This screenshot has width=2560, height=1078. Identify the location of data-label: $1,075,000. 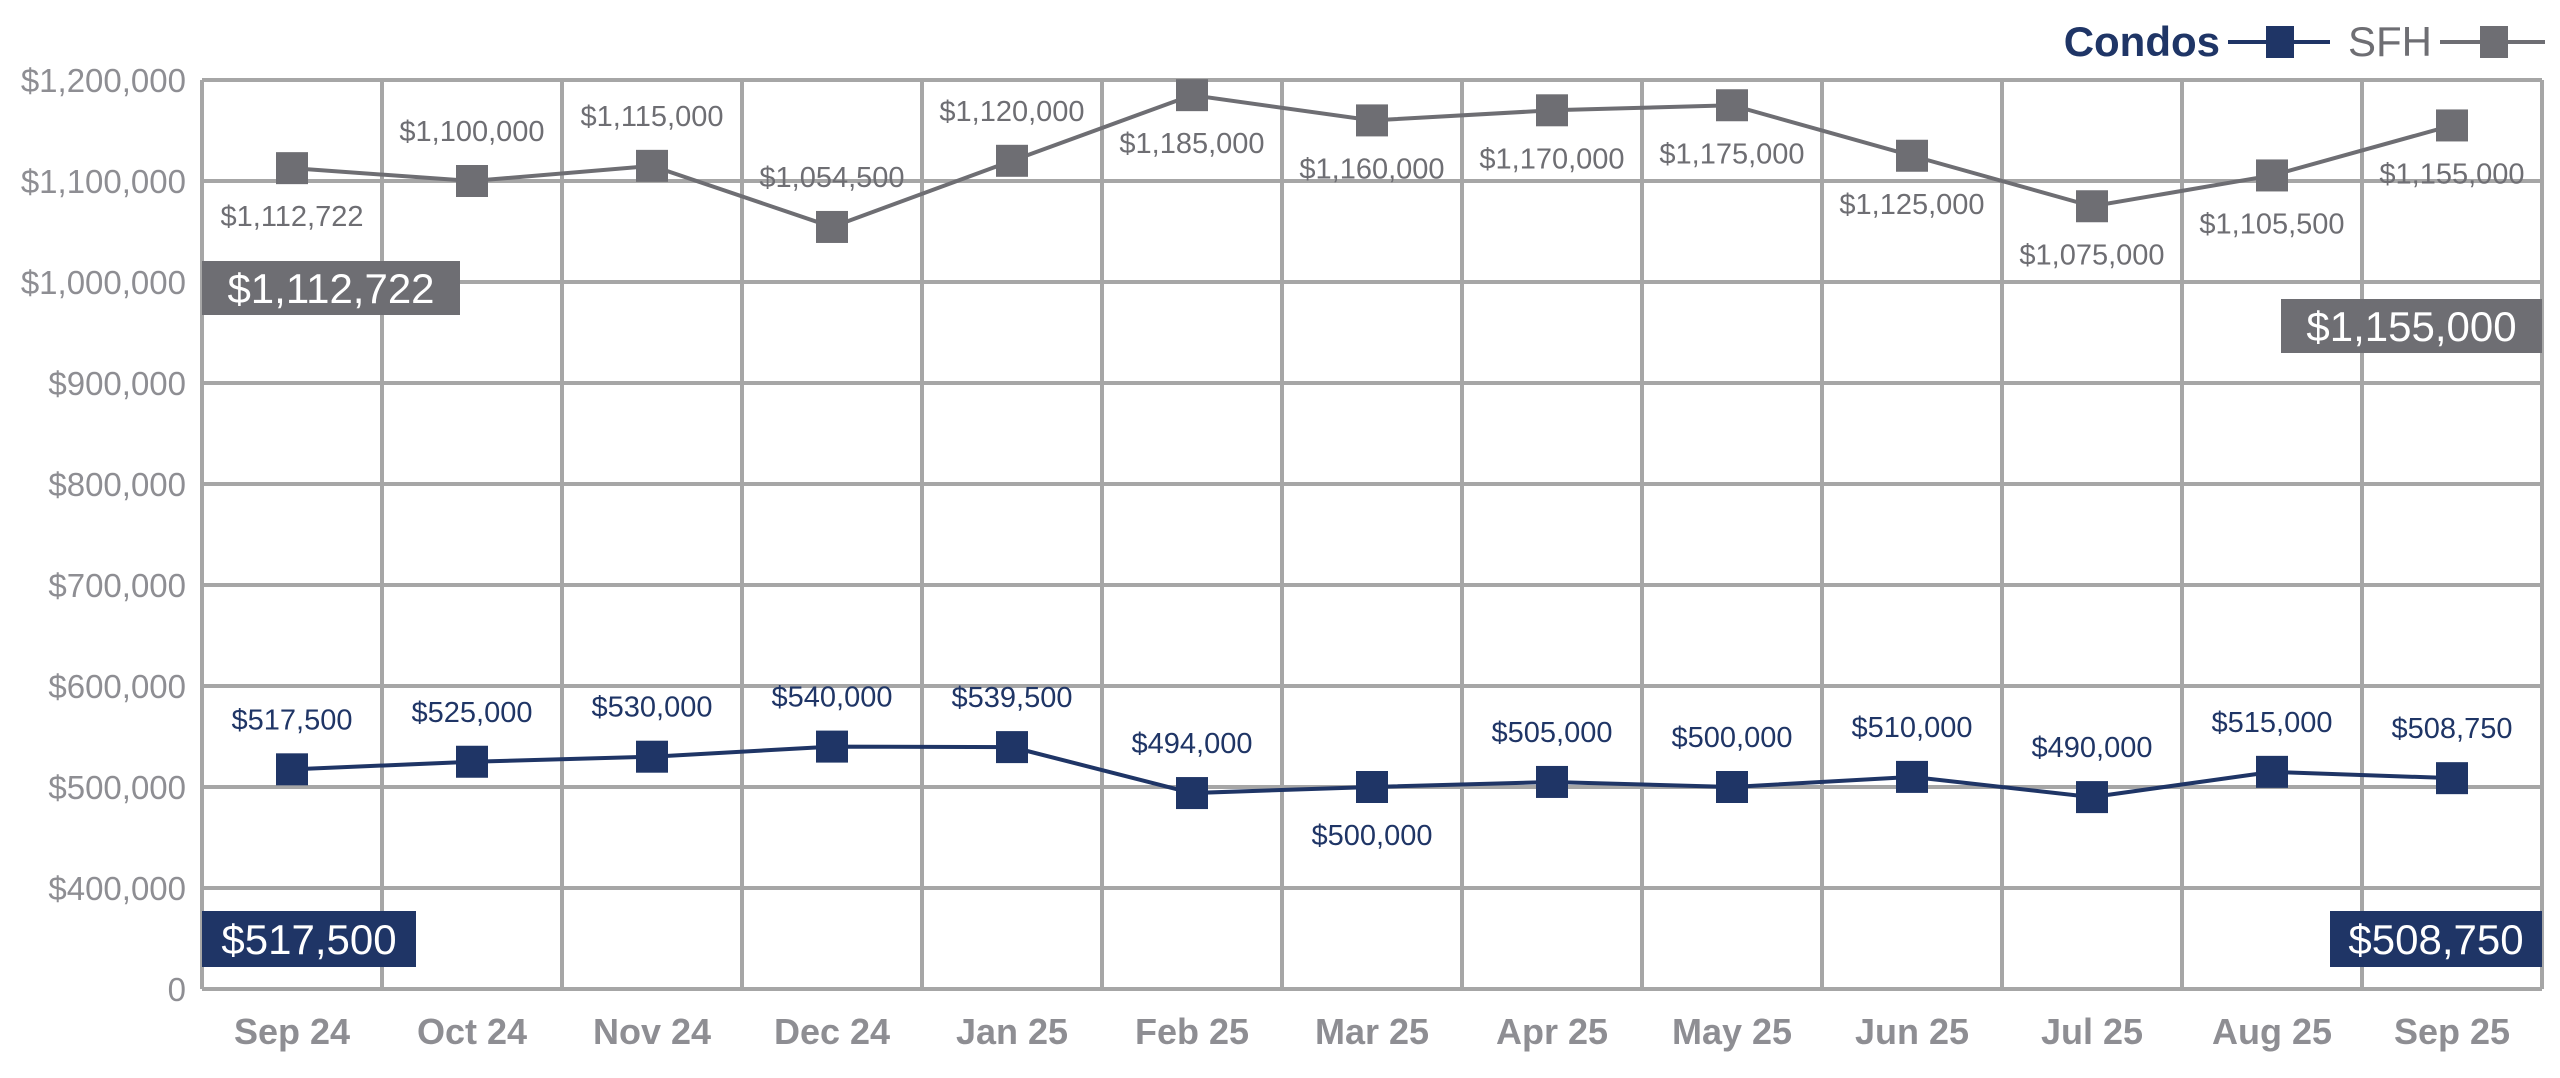
(2091, 255).